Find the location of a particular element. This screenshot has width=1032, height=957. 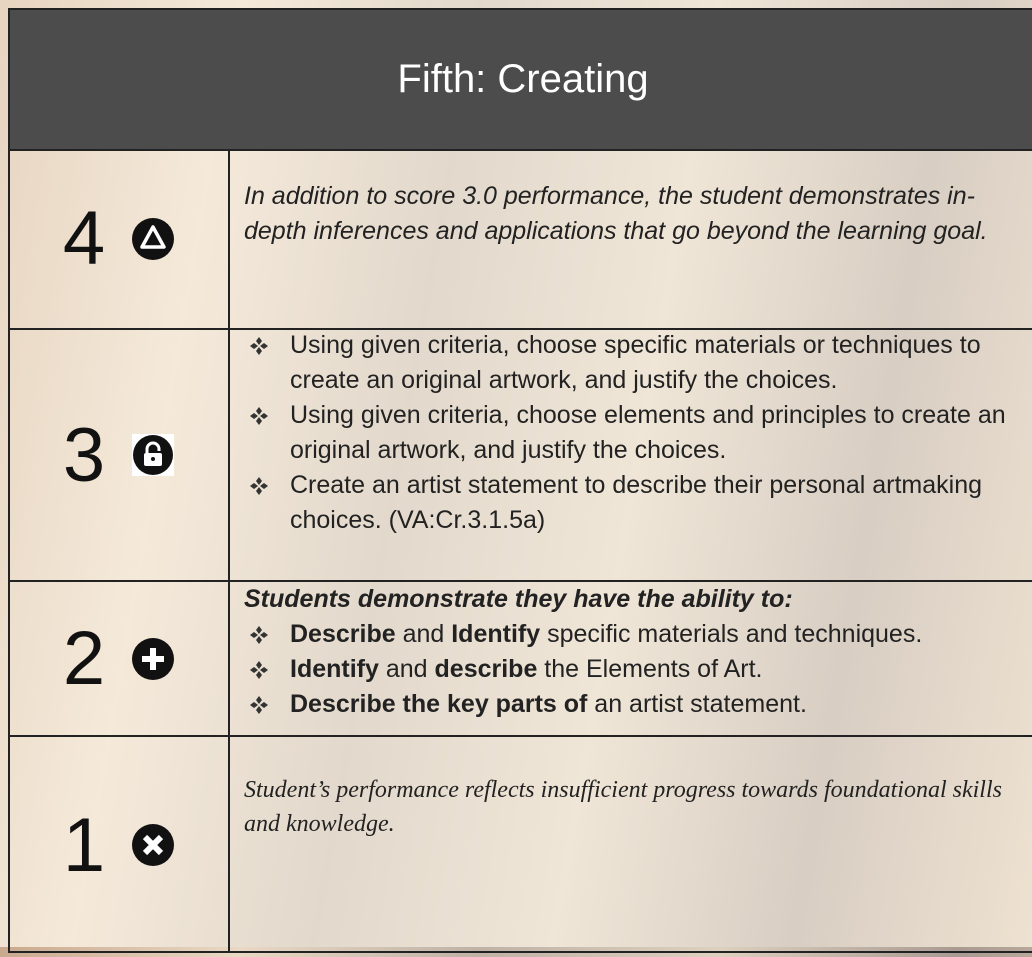

bullet-text: an artist statement. is located at coordinates (697, 704).